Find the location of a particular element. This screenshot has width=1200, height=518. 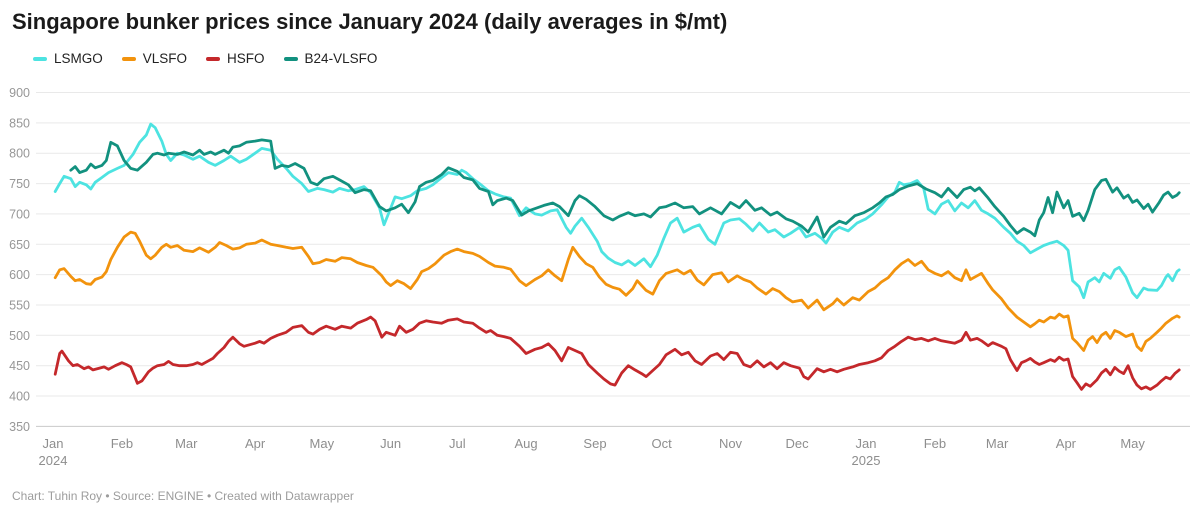

y-tick-label: 350 is located at coordinates (19, 427).